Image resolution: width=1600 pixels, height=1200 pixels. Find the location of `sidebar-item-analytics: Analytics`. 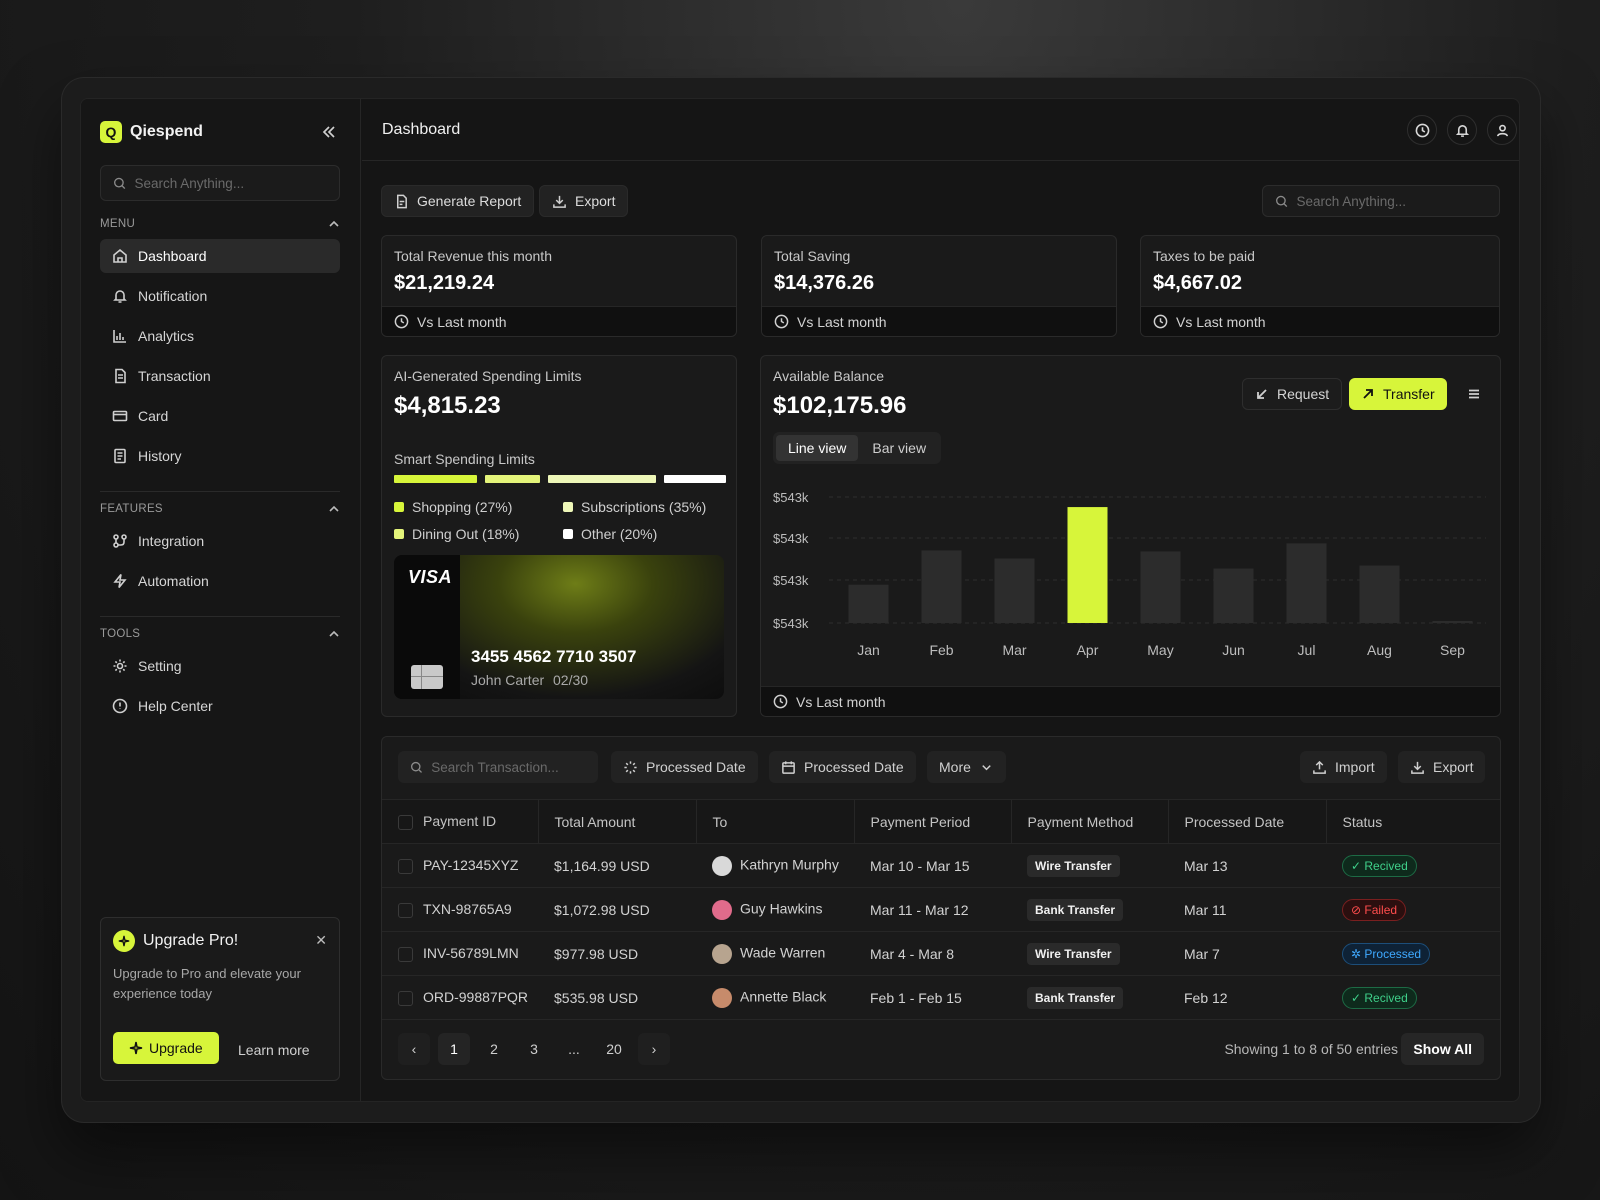

sidebar-item-analytics: Analytics is located at coordinates (220, 336).